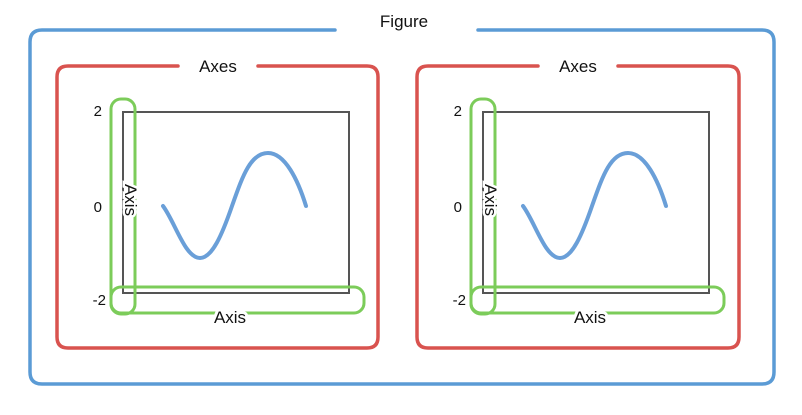 The image size is (802, 415). Describe the element at coordinates (404, 21) in the screenshot. I see `figure-label: Figure` at that location.